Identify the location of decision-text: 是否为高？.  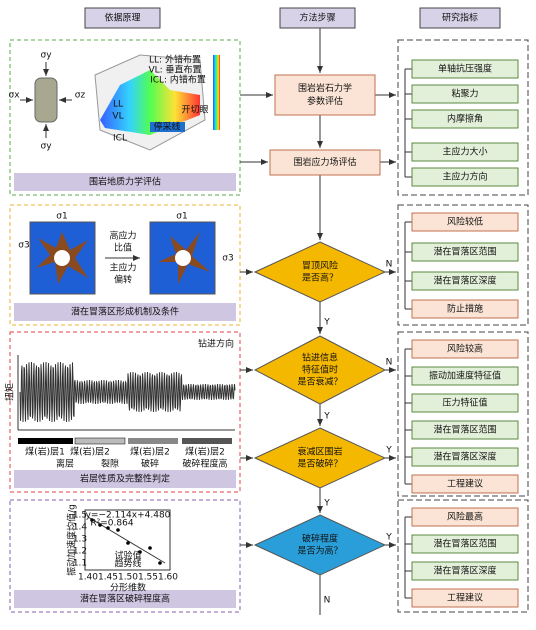
(319, 551).